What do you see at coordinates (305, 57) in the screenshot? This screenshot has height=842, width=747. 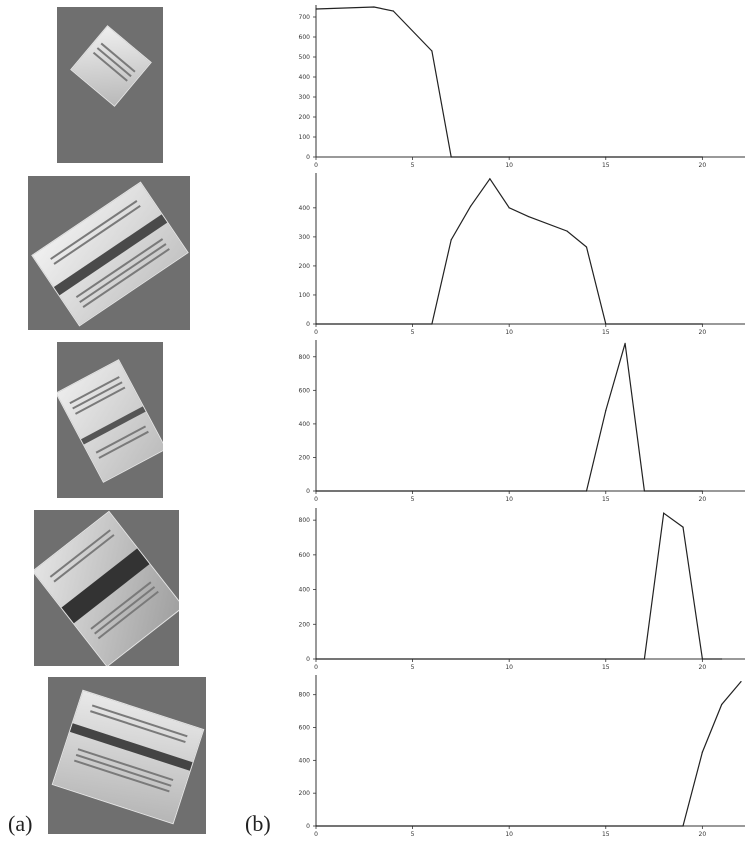 I see `y-tick-label: 500` at bounding box center [305, 57].